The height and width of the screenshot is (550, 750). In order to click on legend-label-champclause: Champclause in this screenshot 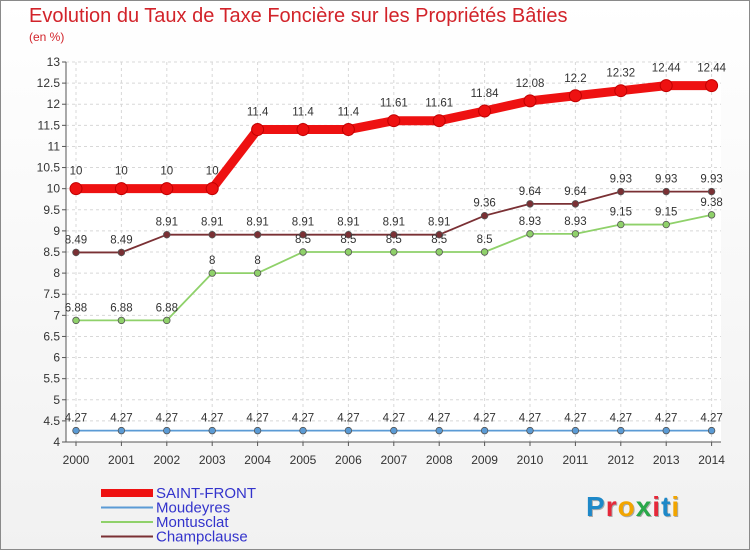, I will do `click(202, 537)`.